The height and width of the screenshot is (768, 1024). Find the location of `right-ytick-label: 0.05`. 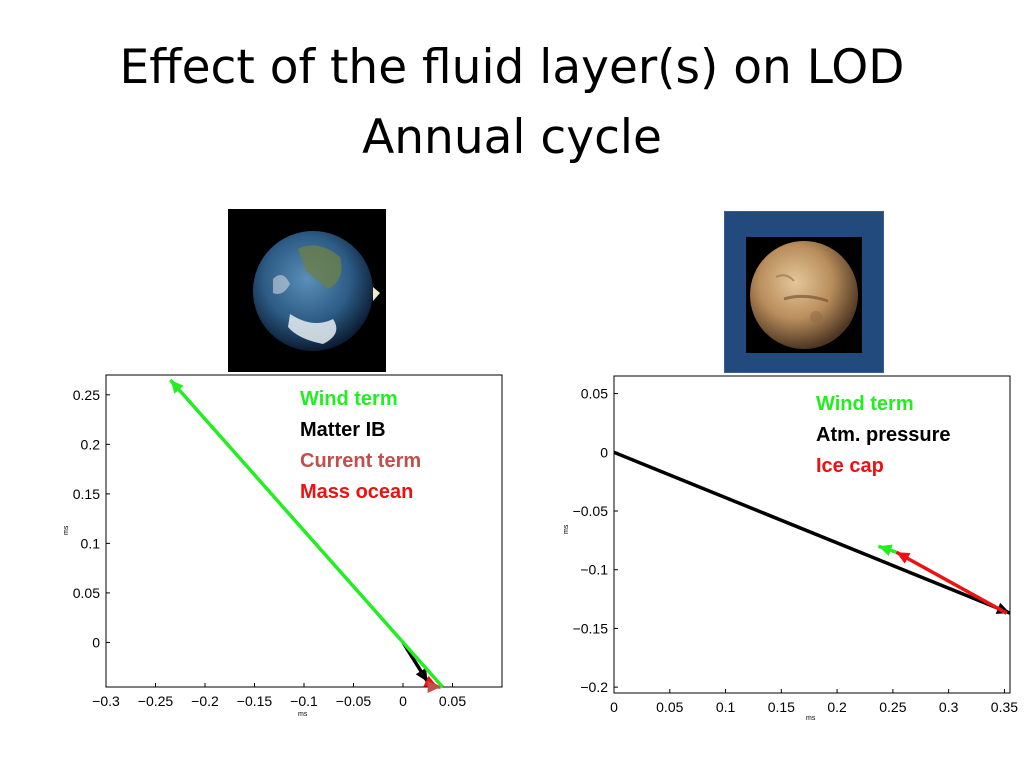

right-ytick-label: 0.05 is located at coordinates (594, 394).